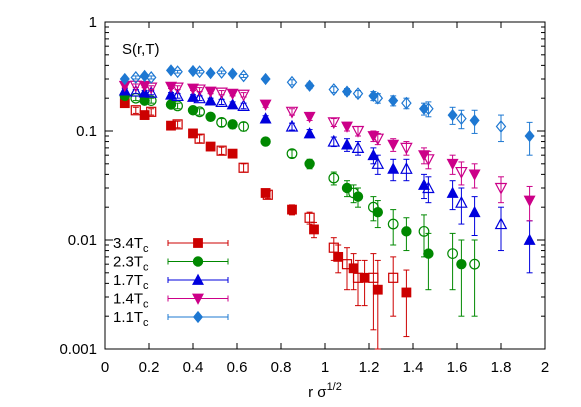 The image size is (581, 407). What do you see at coordinates (149, 367) in the screenshot?
I see `x-tick-label: 0.2` at bounding box center [149, 367].